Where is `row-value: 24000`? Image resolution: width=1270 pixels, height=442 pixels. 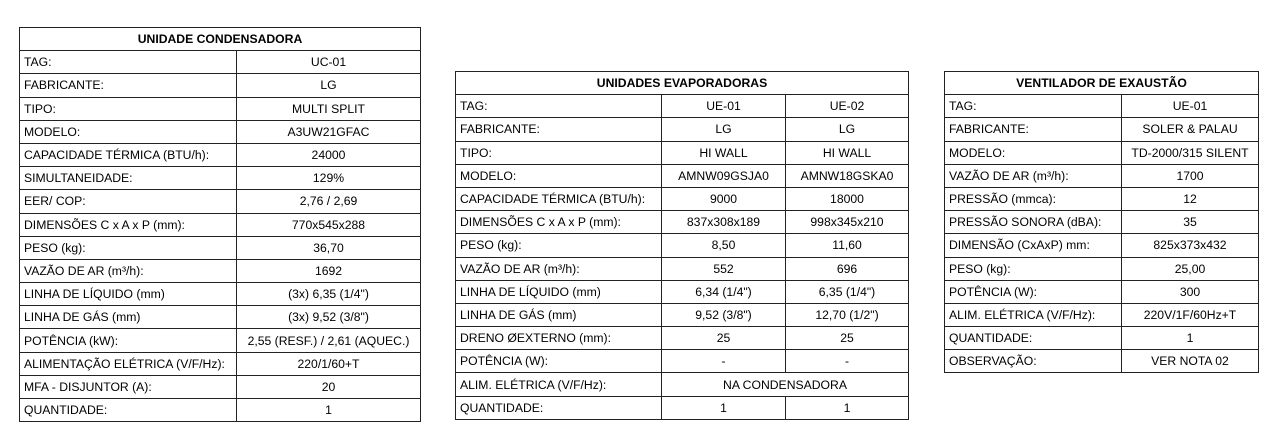 row-value: 24000 is located at coordinates (328, 155).